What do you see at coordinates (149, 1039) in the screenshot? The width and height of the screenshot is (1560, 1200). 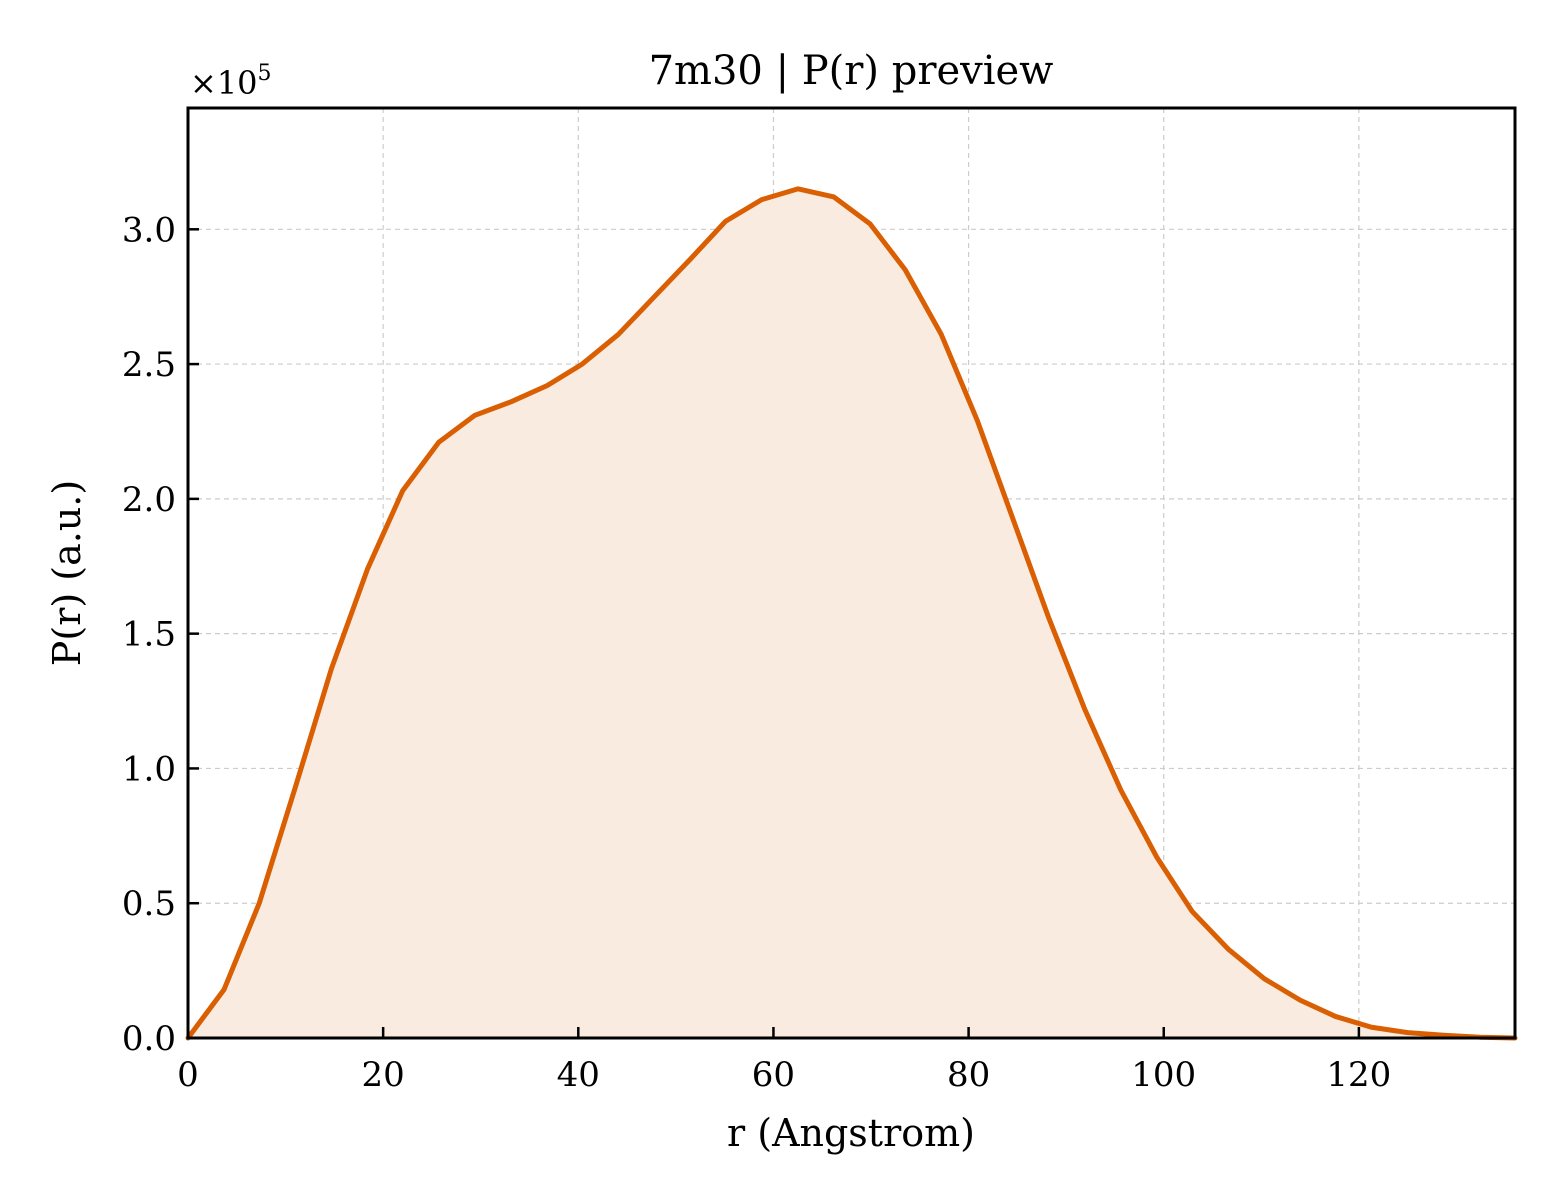 I see `y-tick-label: 0.0` at bounding box center [149, 1039].